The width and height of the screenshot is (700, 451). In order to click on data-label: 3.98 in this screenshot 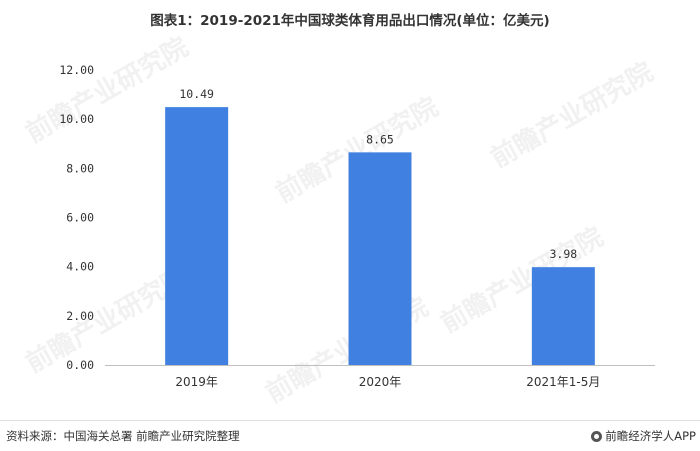, I will do `click(563, 254)`.